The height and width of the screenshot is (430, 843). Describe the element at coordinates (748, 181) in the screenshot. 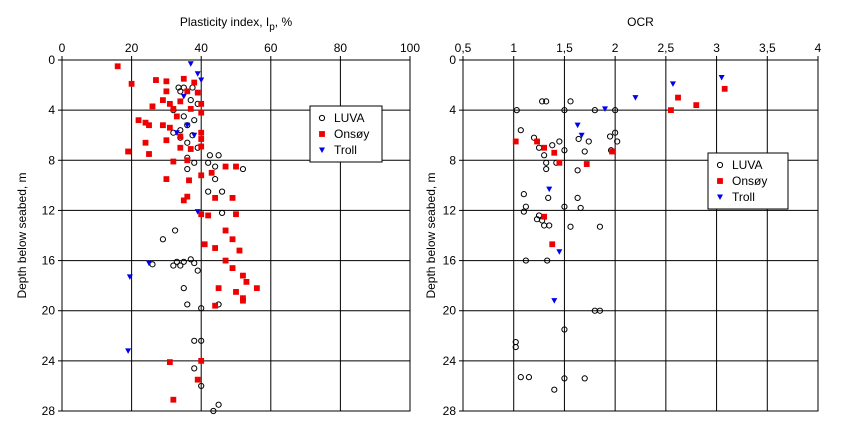

I see `chart-2-legend: LUVA Onsøy Troll` at that location.